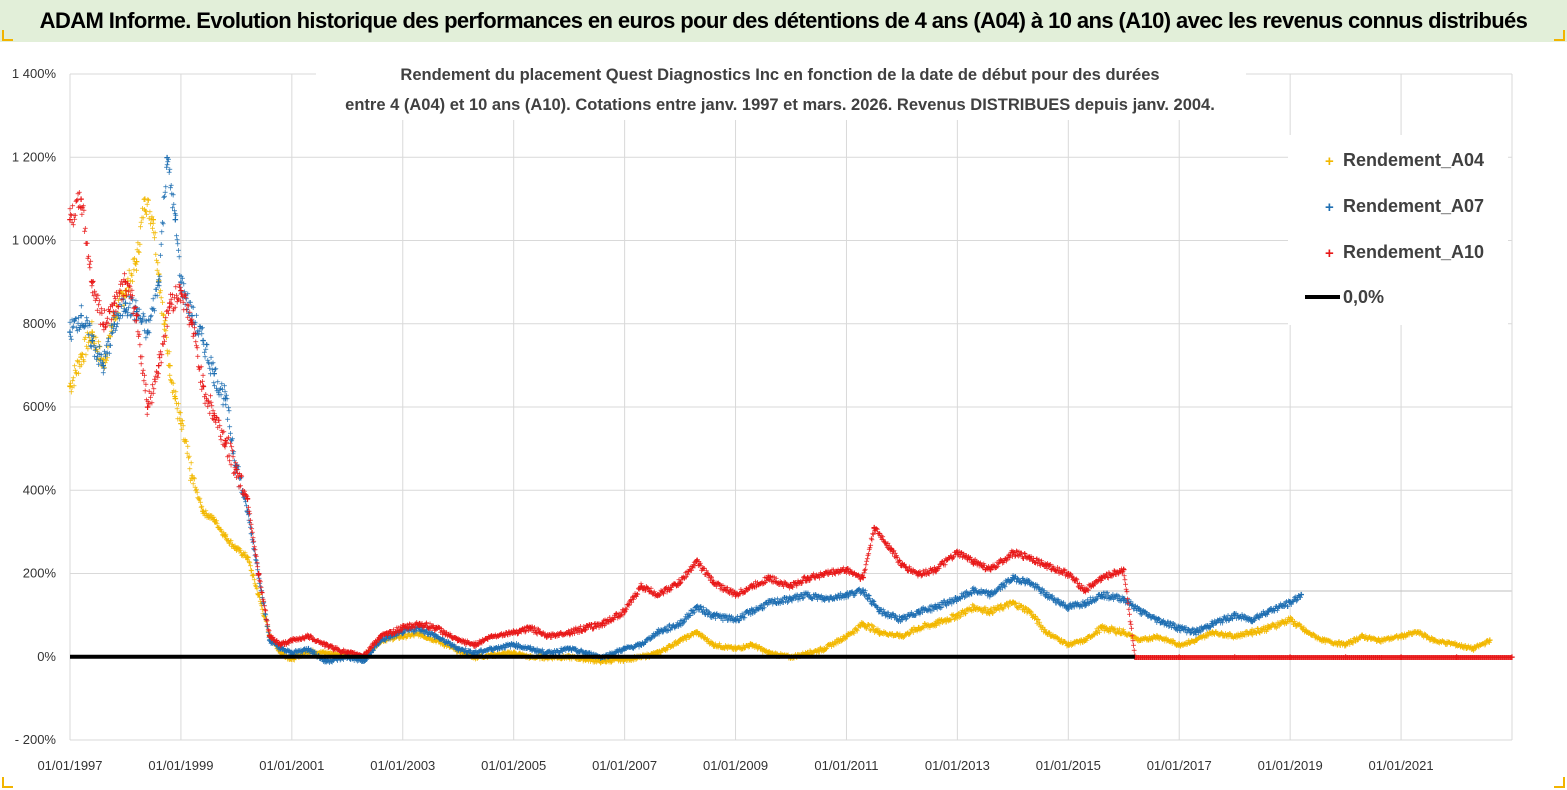 This screenshot has height=790, width=1567. Describe the element at coordinates (1559, 782) in the screenshot. I see `selection-handle-bottom-right` at that location.